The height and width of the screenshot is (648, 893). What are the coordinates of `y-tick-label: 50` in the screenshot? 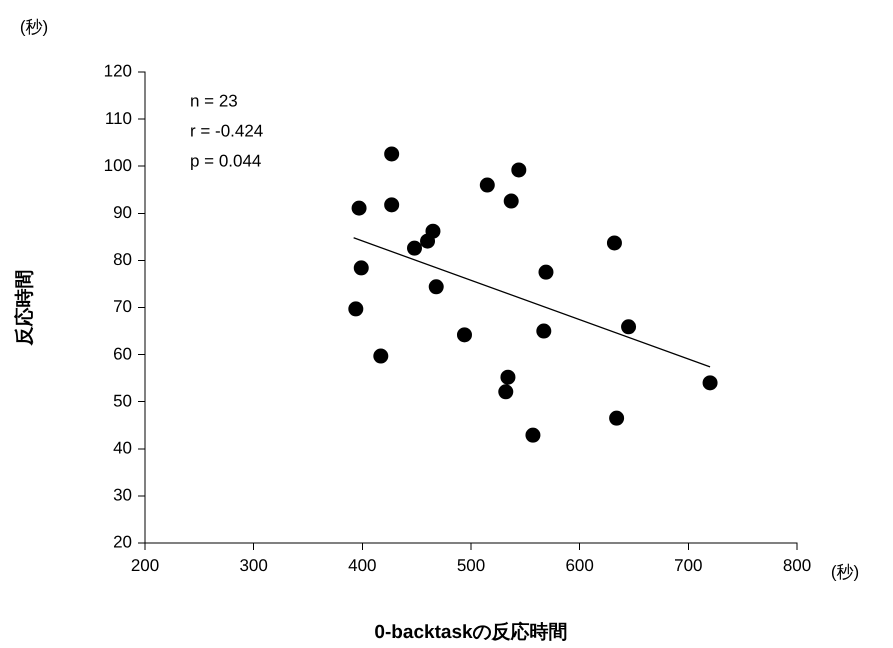 It's located at (122, 400).